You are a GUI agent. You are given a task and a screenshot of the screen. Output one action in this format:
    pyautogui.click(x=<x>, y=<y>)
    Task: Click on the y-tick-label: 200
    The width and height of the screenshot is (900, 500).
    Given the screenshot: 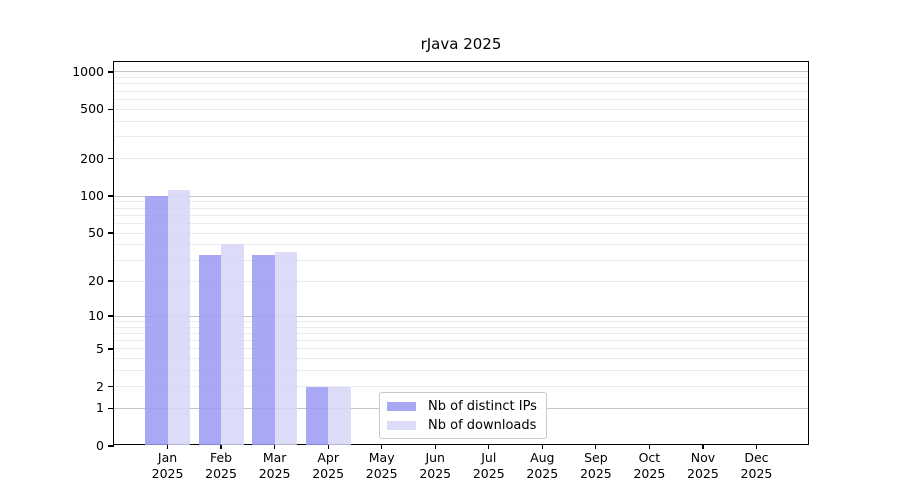 What is the action you would take?
    pyautogui.click(x=92, y=158)
    